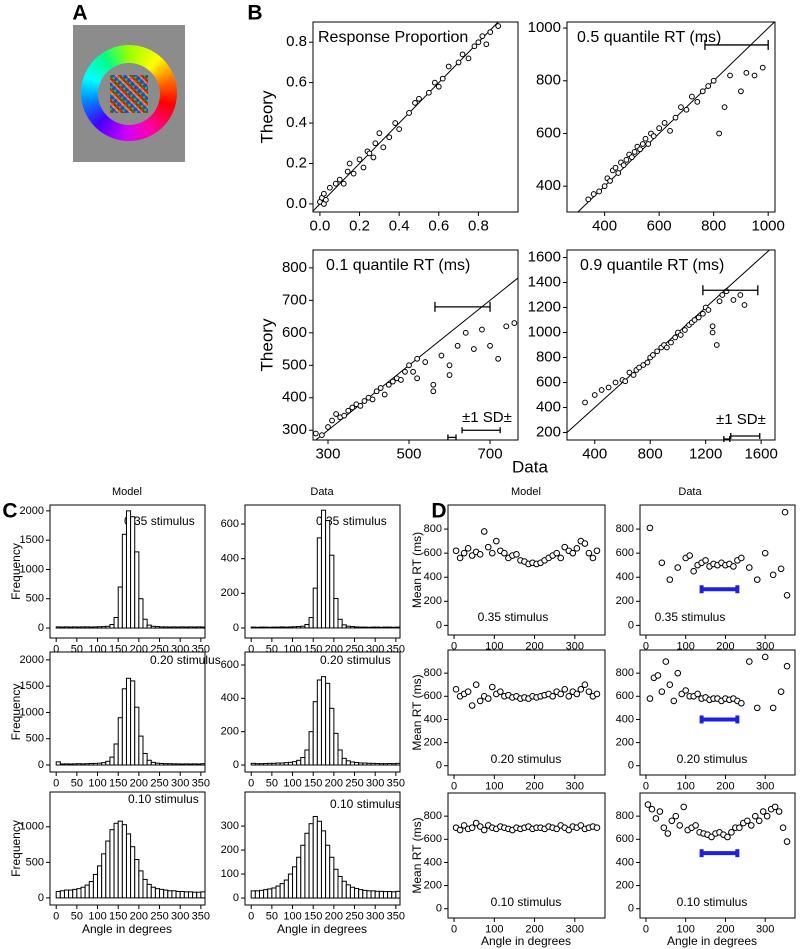 Image resolution: width=800 pixels, height=949 pixels. Describe the element at coordinates (32, 686) in the screenshot. I see `y-tick-label: 1500` at that location.